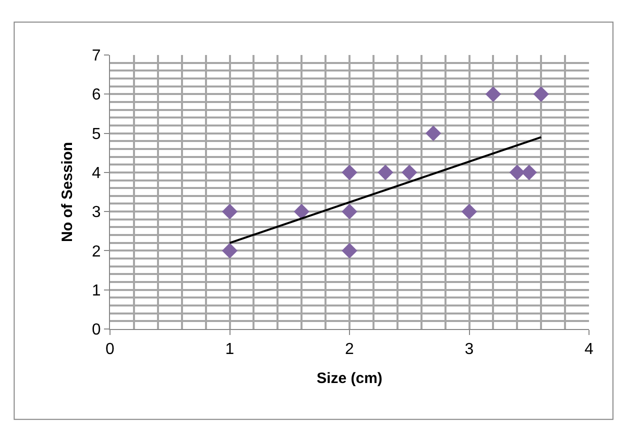 The width and height of the screenshot is (629, 429). I want to click on y-tick-label: 2, so click(96, 251).